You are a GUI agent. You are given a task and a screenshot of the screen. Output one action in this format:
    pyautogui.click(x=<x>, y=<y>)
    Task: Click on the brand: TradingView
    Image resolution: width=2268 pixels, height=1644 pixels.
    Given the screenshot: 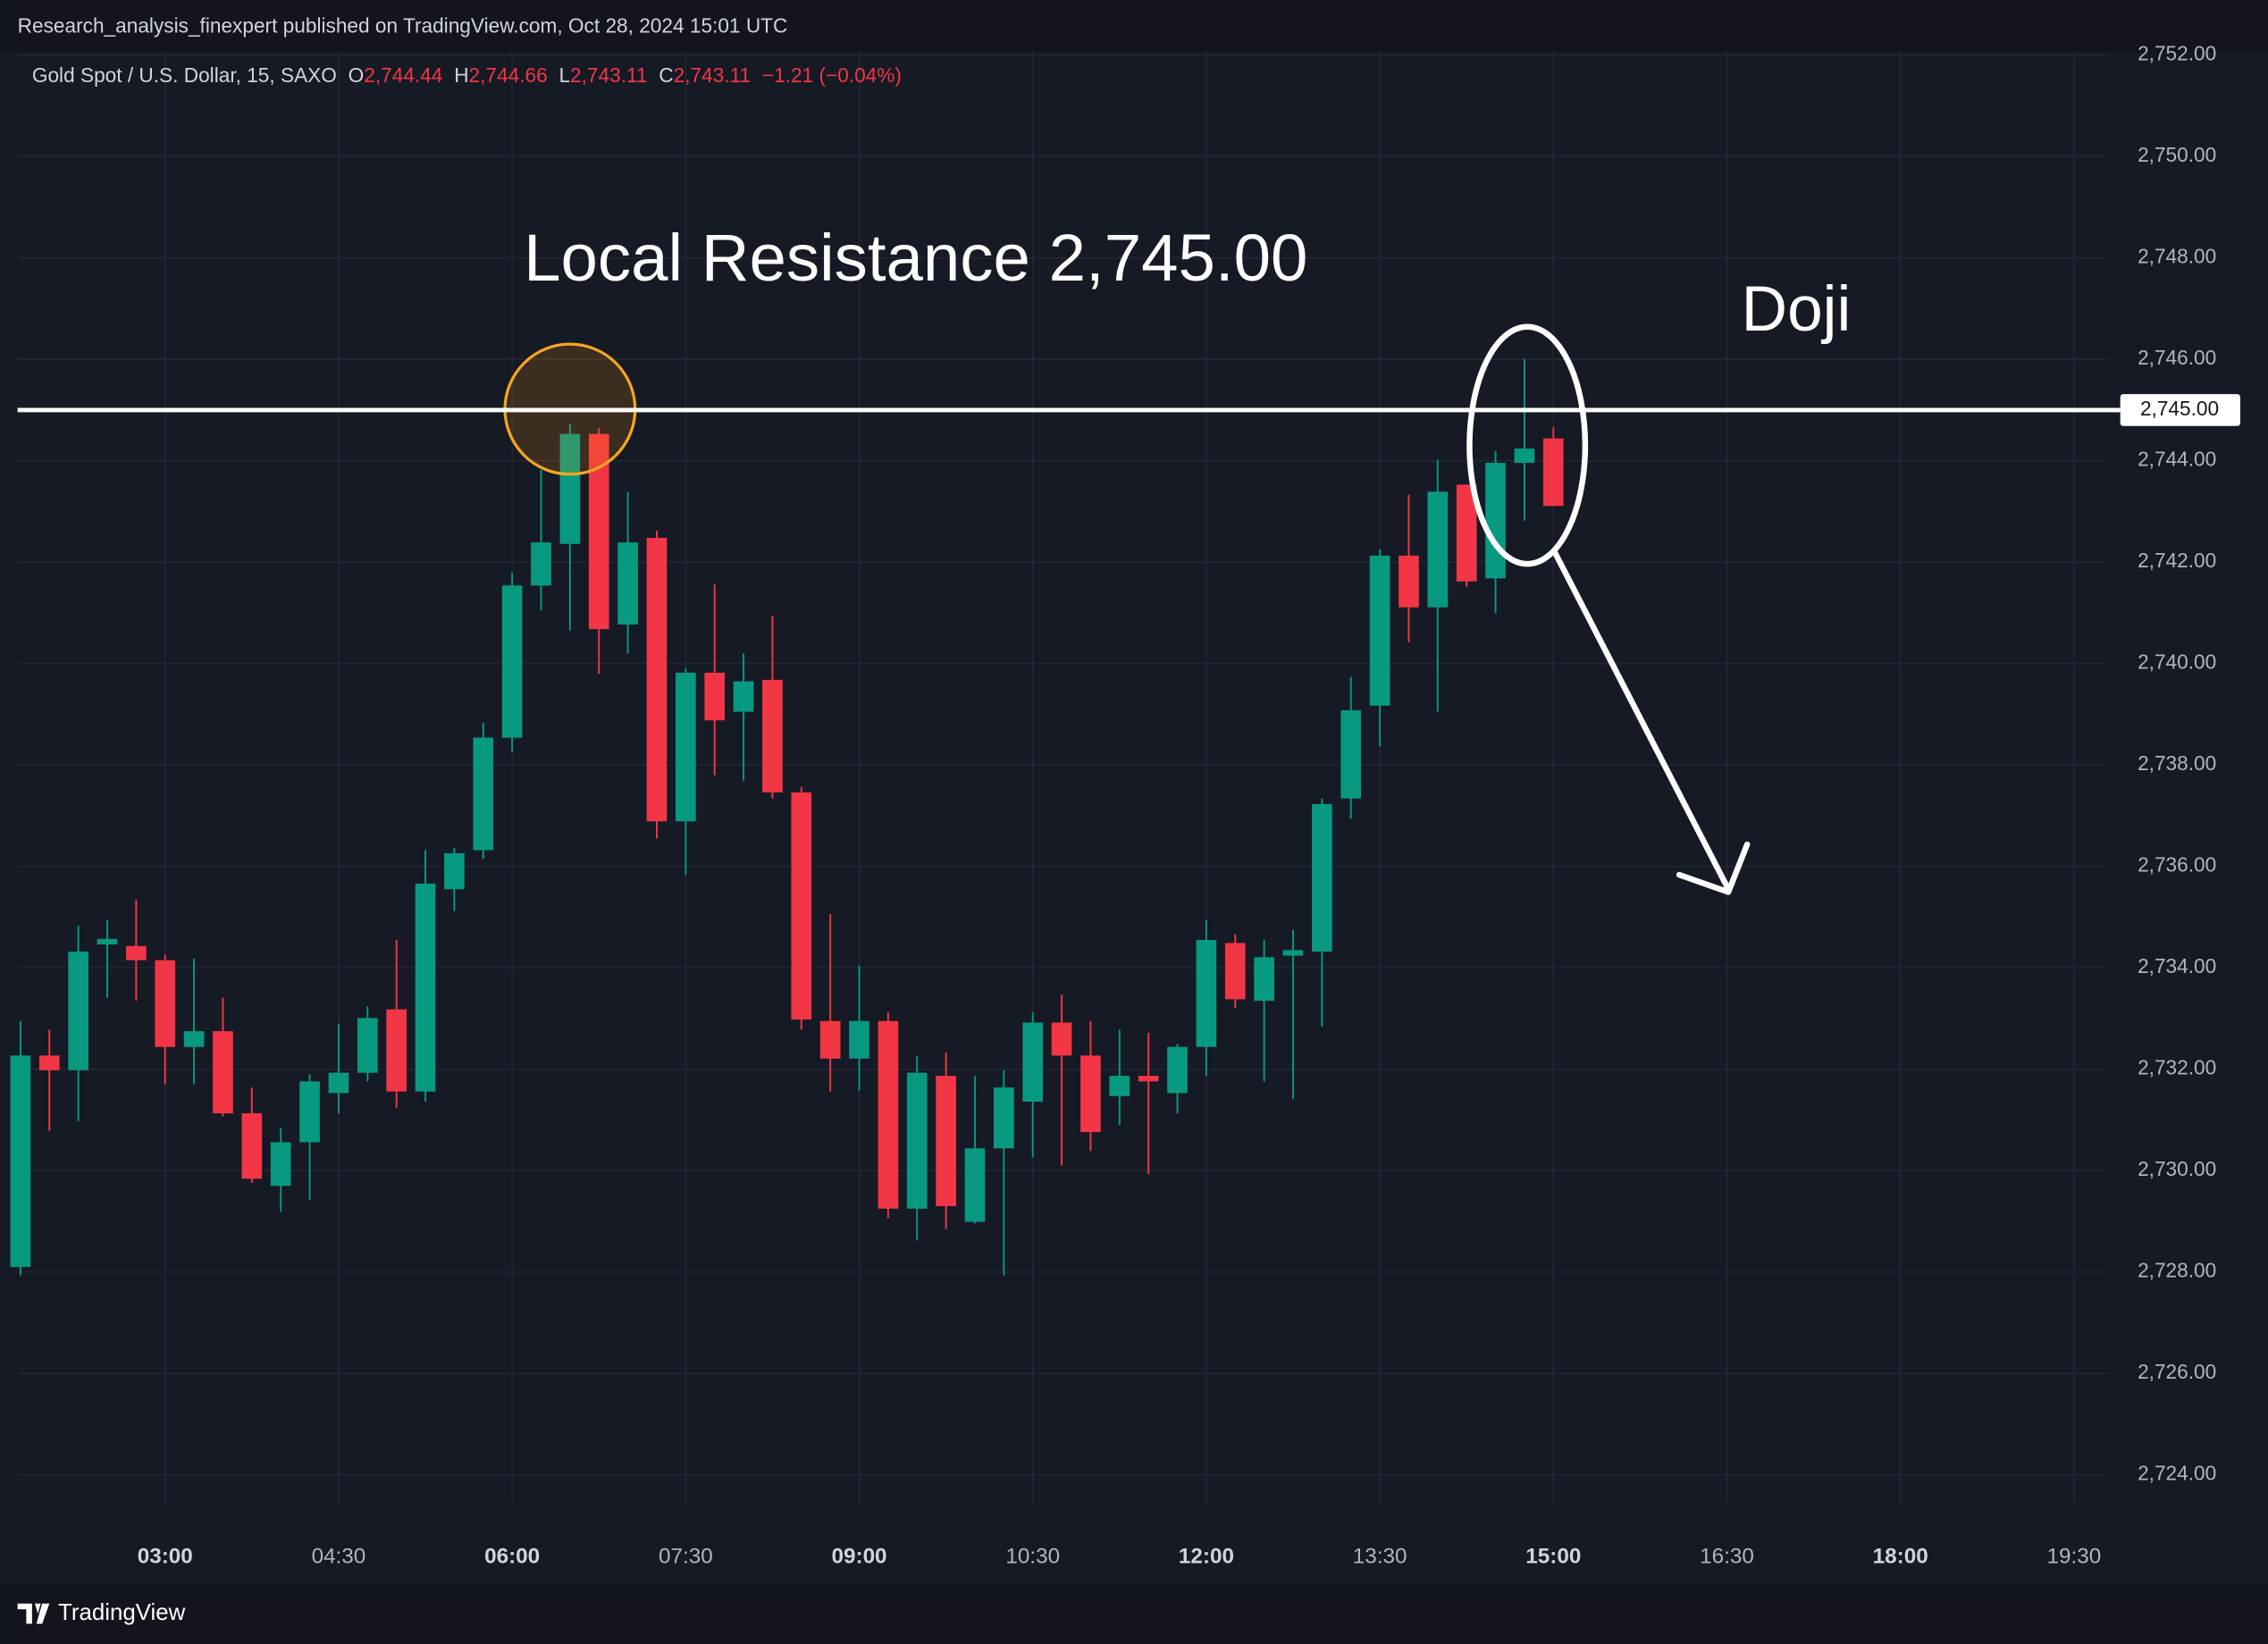 What is the action you would take?
    pyautogui.click(x=122, y=1612)
    